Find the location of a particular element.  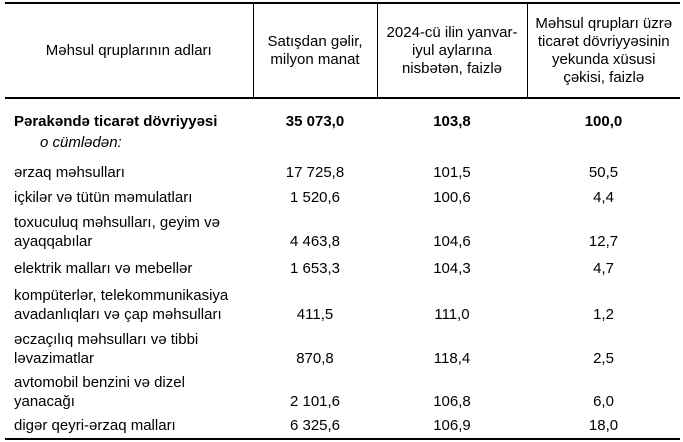

row-label: Pərakəndə ticarət dövriyyəsi is located at coordinates (116, 121).